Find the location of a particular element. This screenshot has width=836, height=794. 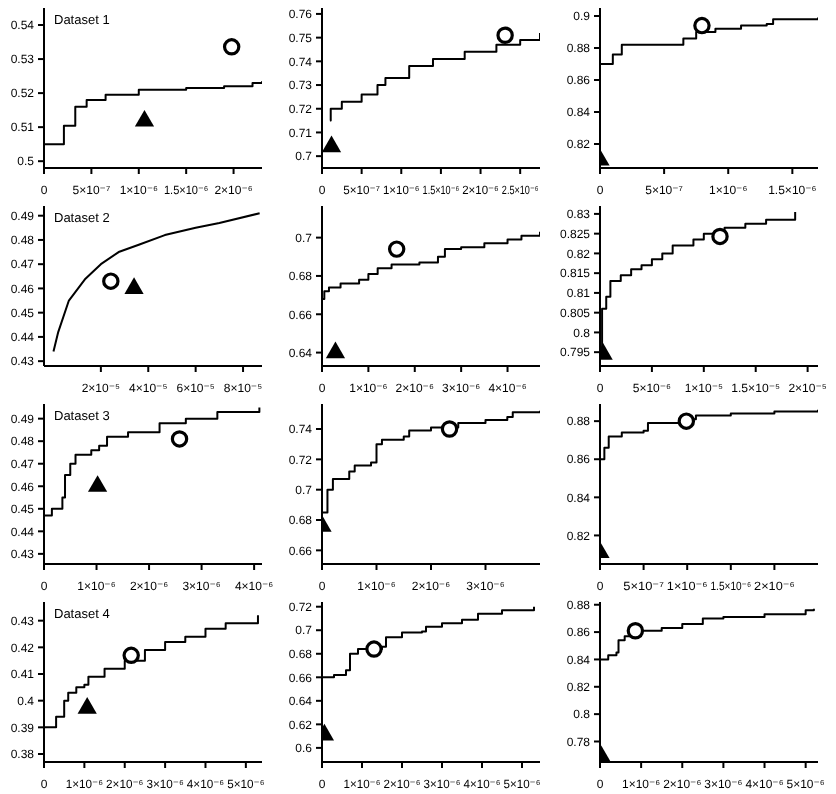

line-series is located at coordinates (156, 282).